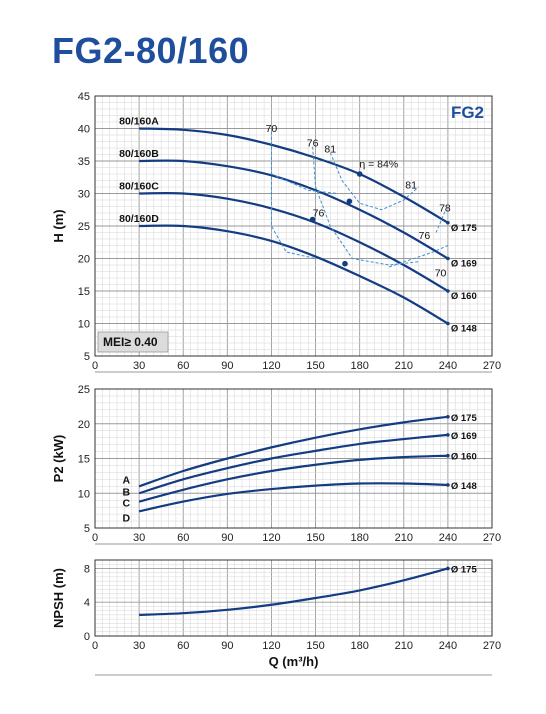 Image resolution: width=546 pixels, height=714 pixels. I want to click on curve-label: A, so click(127, 480).